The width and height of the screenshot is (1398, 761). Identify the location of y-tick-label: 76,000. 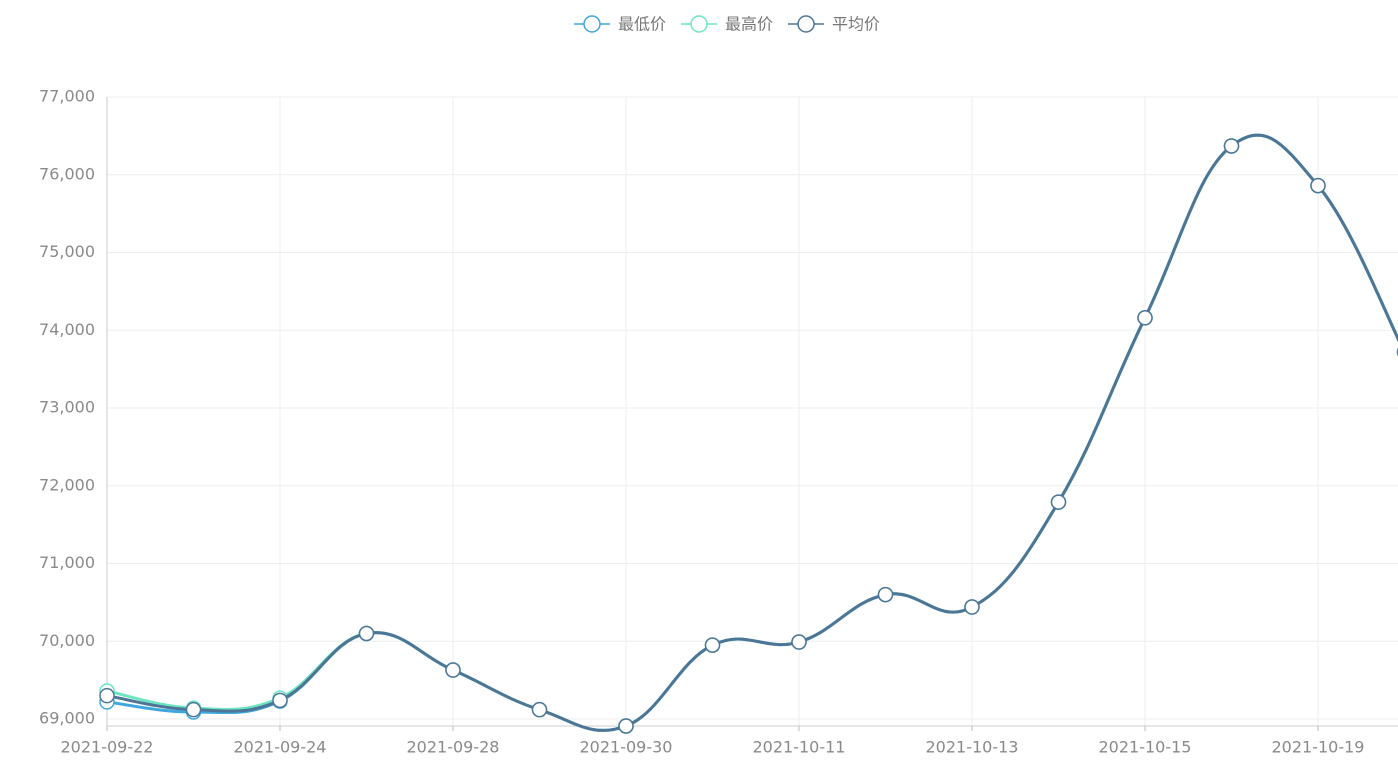
(67, 173).